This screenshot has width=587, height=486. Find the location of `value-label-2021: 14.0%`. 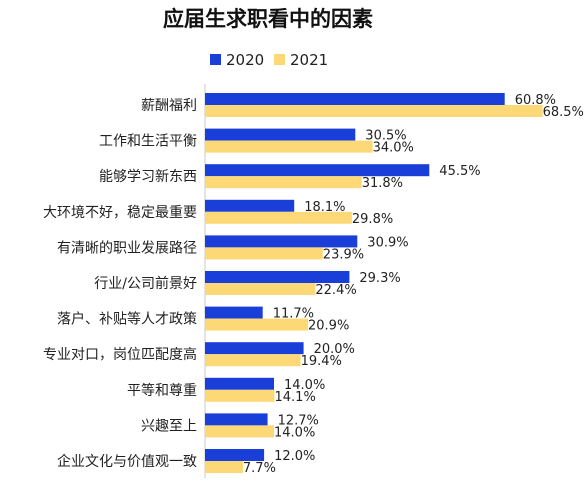

value-label-2021: 14.0% is located at coordinates (294, 432).